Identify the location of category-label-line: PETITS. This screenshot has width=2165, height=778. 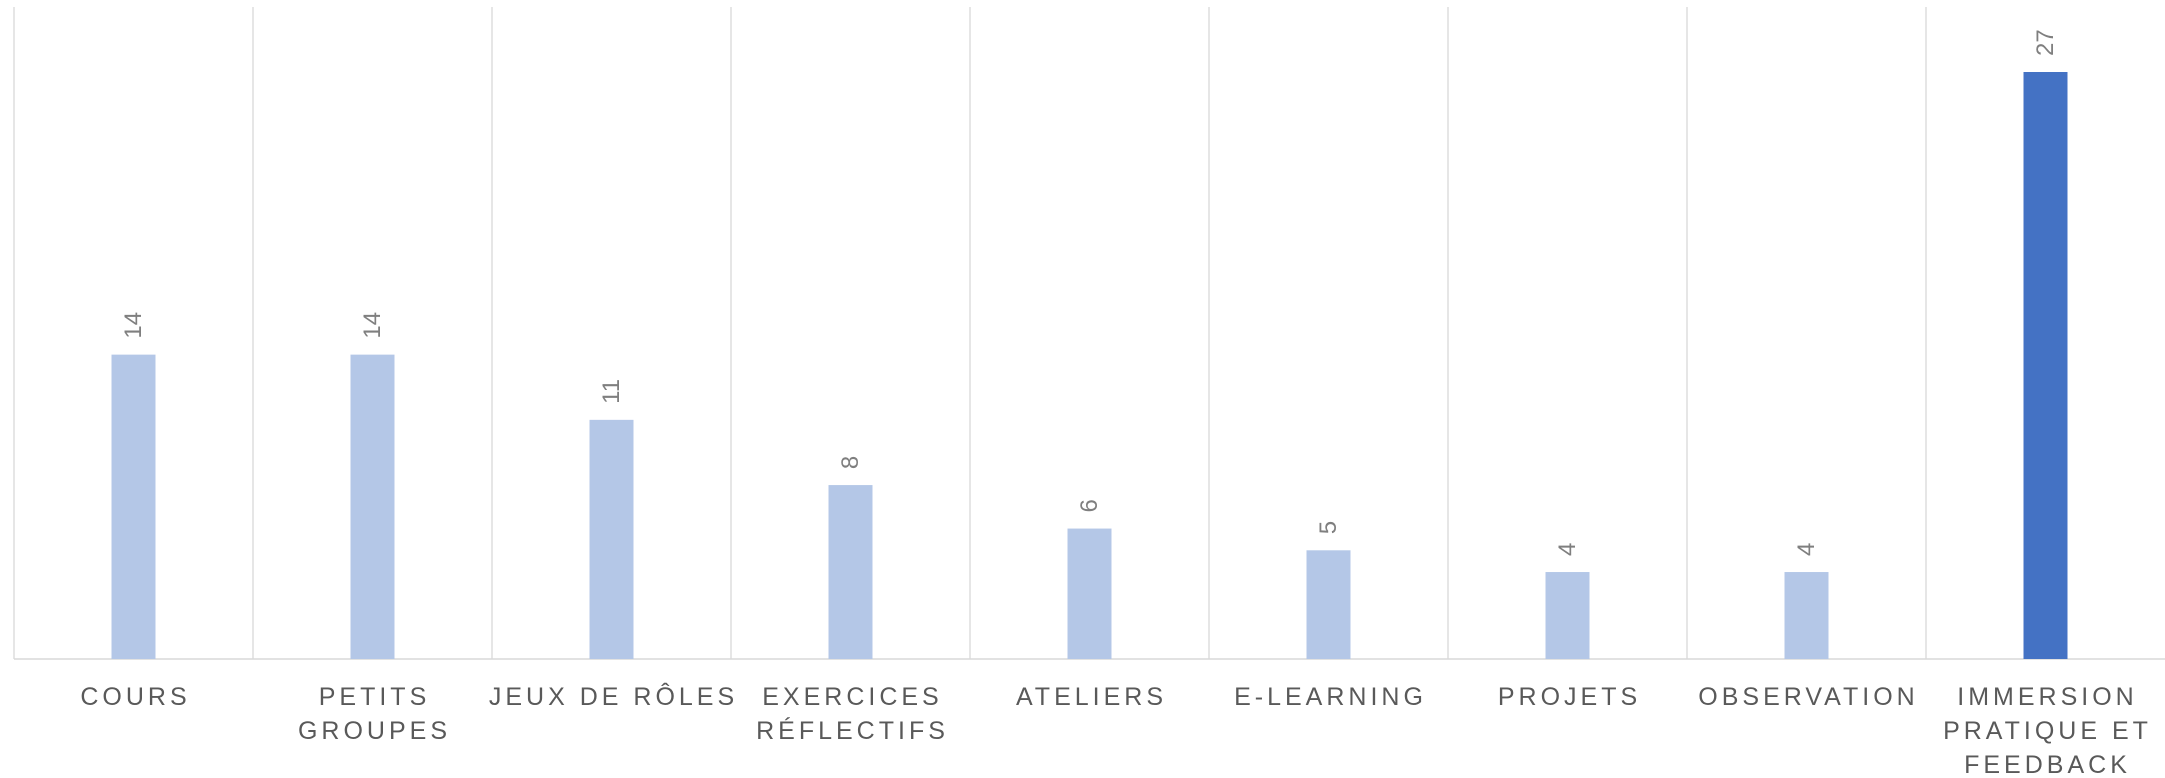
(375, 697).